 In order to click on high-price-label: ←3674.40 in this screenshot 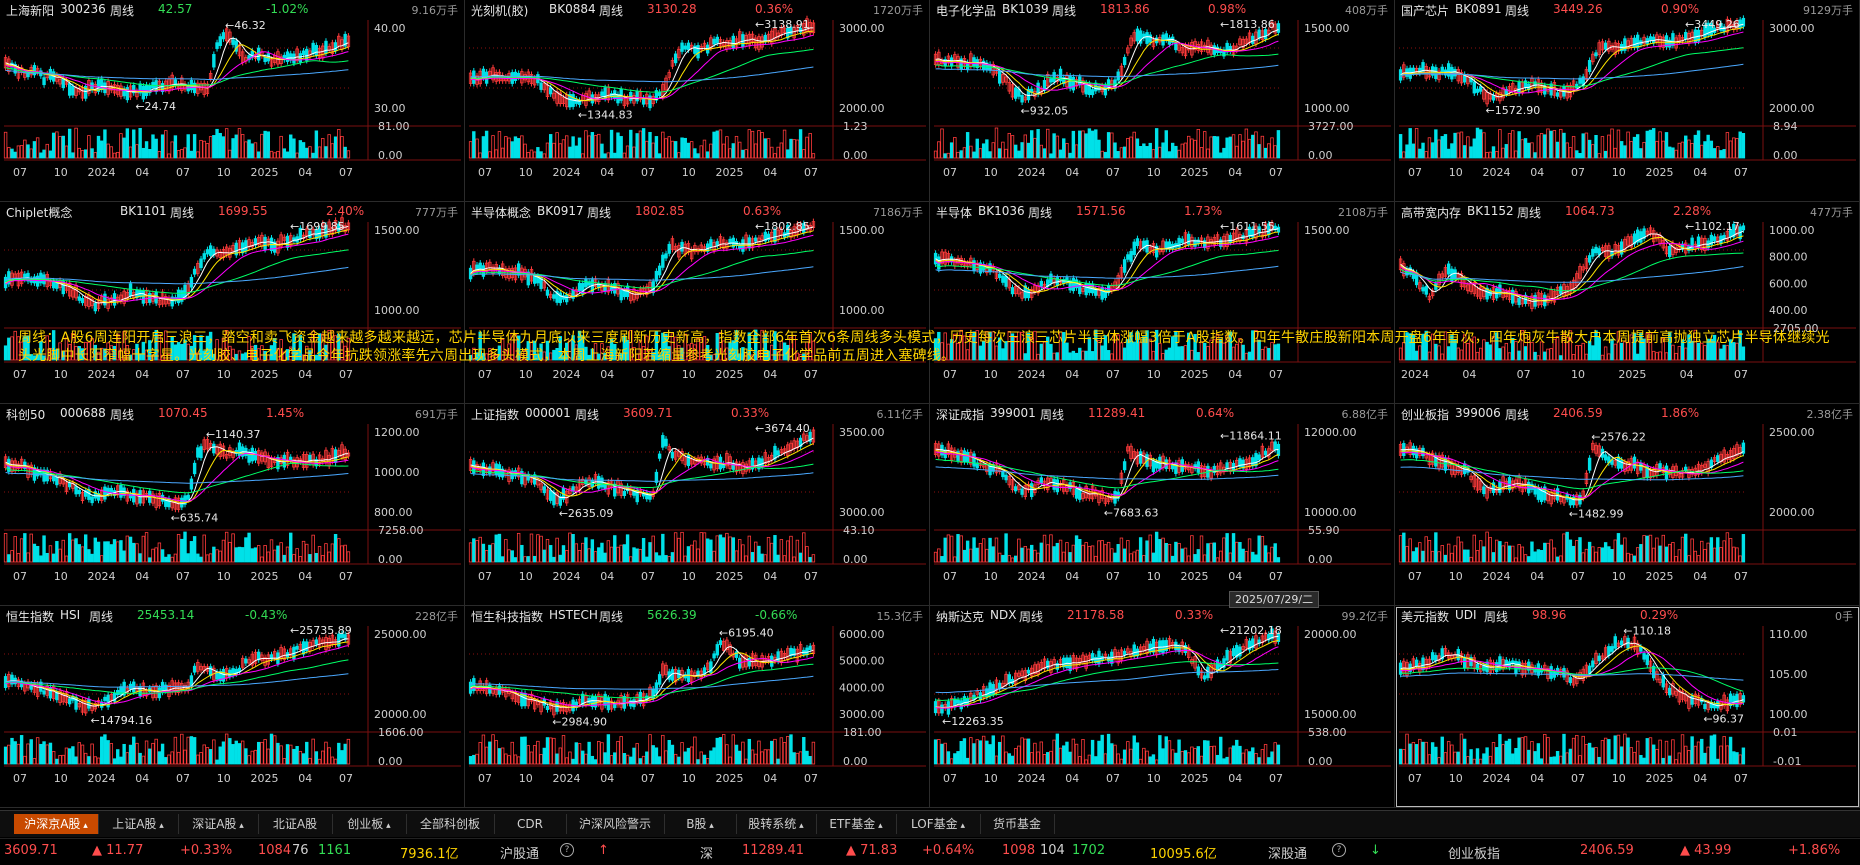, I will do `click(782, 428)`.